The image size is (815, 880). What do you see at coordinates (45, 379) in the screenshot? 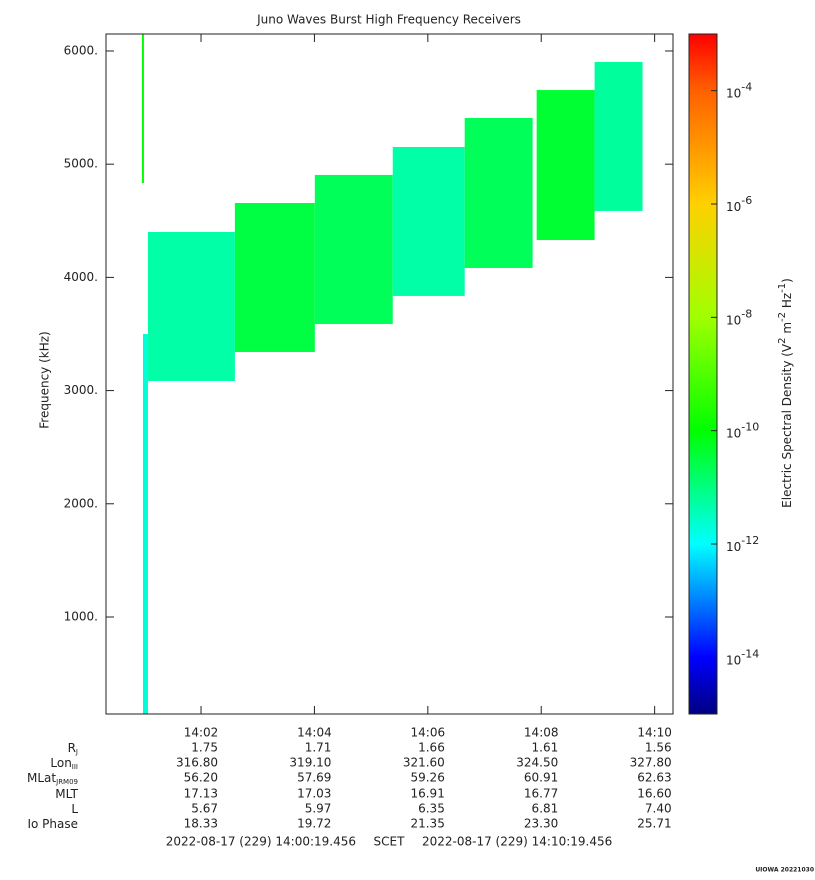
I see `y-axis-label: Frequency (kHz)` at bounding box center [45, 379].